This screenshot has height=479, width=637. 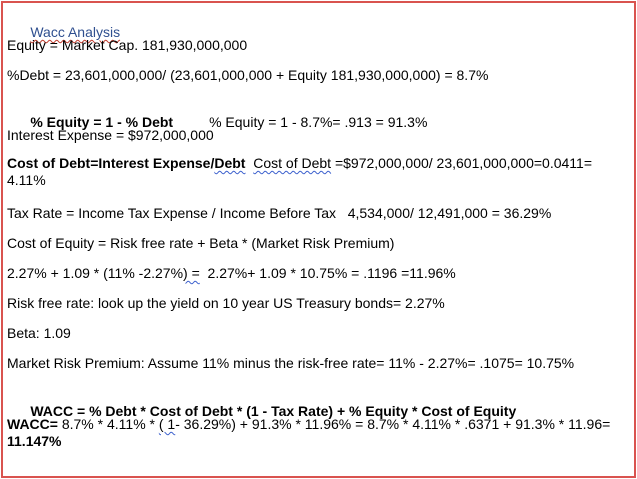 I want to click on wacc-squiggle: ( 1, so click(x=167, y=424).